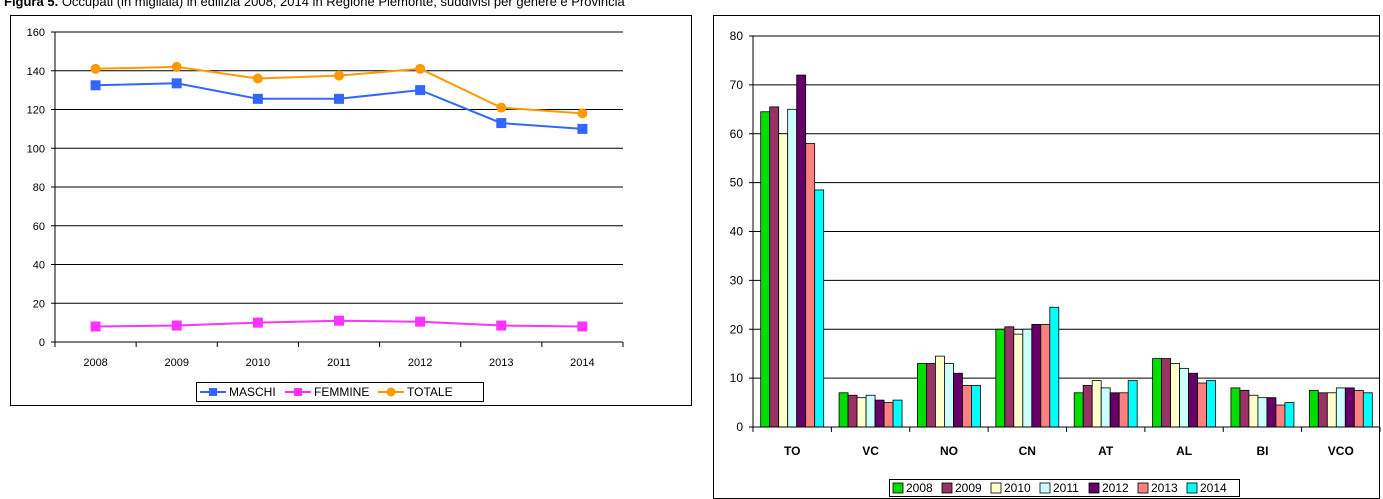  What do you see at coordinates (1262, 451) in the screenshot?
I see `bar-chart-x-tick-label: BI` at bounding box center [1262, 451].